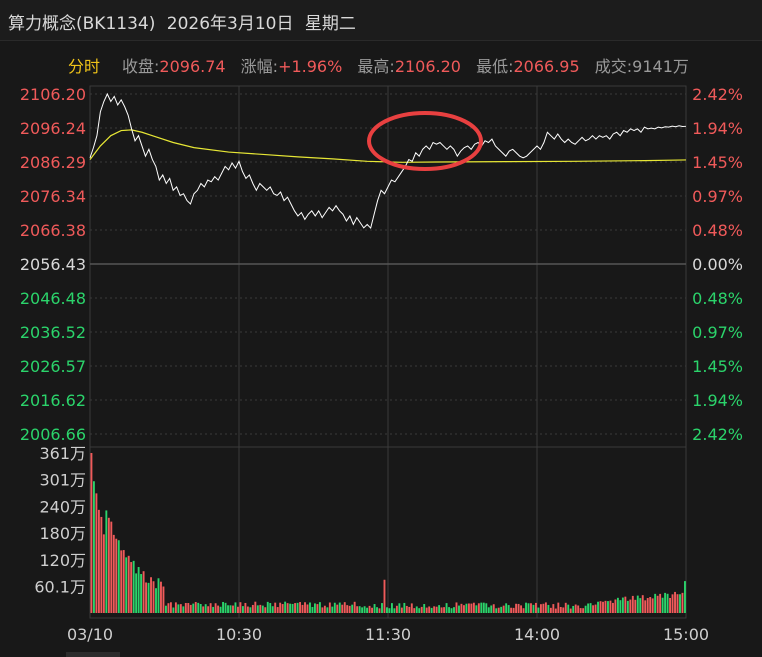  I want to click on annotations, so click(425, 141).